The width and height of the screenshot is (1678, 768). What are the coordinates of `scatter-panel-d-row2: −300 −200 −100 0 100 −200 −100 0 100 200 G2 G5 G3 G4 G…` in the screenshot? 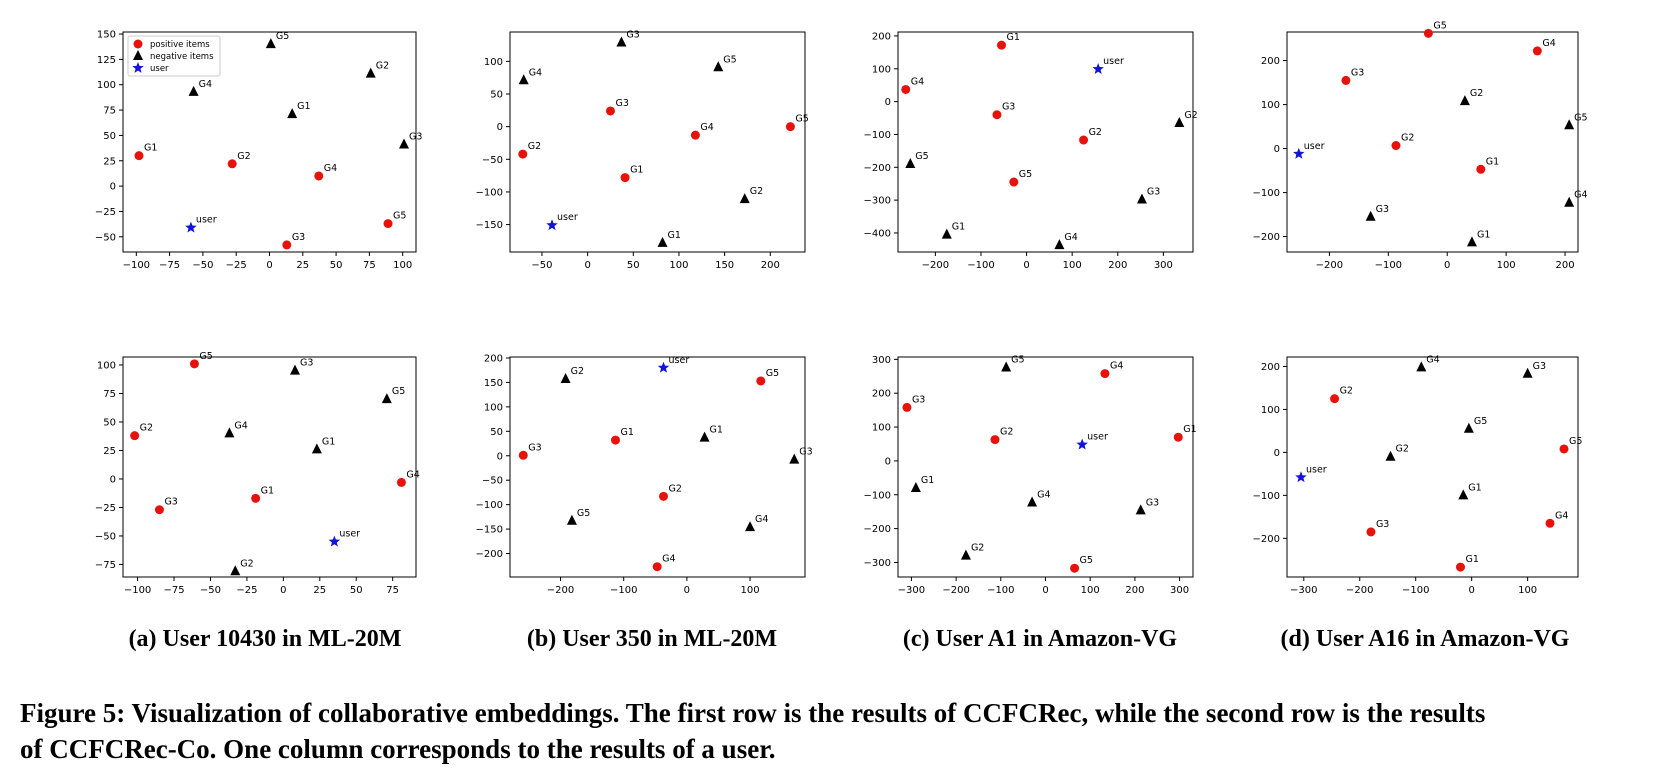 It's located at (1418, 475).